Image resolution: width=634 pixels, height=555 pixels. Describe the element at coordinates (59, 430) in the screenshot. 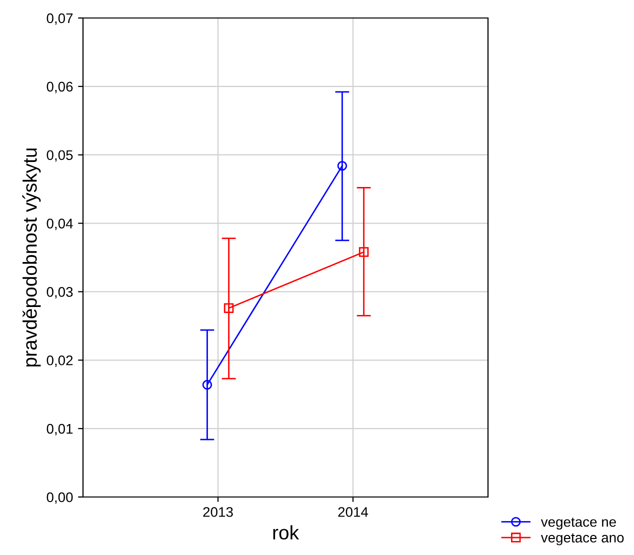

I see `y-tick-label: 0,01` at that location.